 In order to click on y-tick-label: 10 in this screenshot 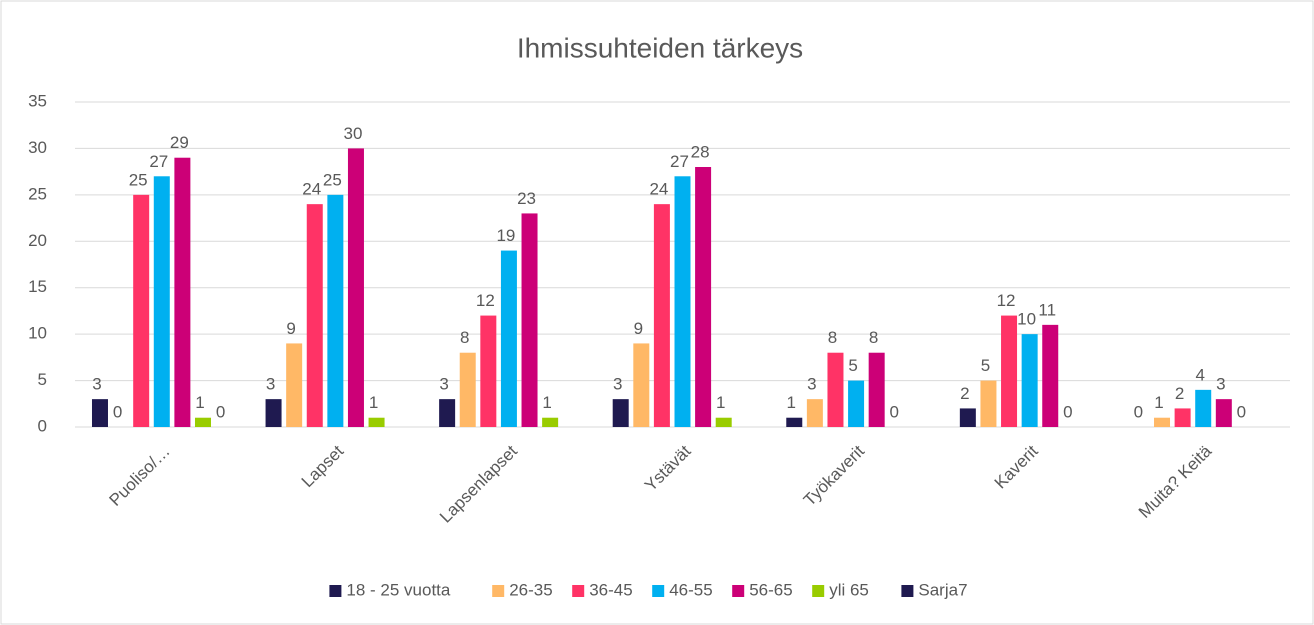, I will do `click(37, 333)`.